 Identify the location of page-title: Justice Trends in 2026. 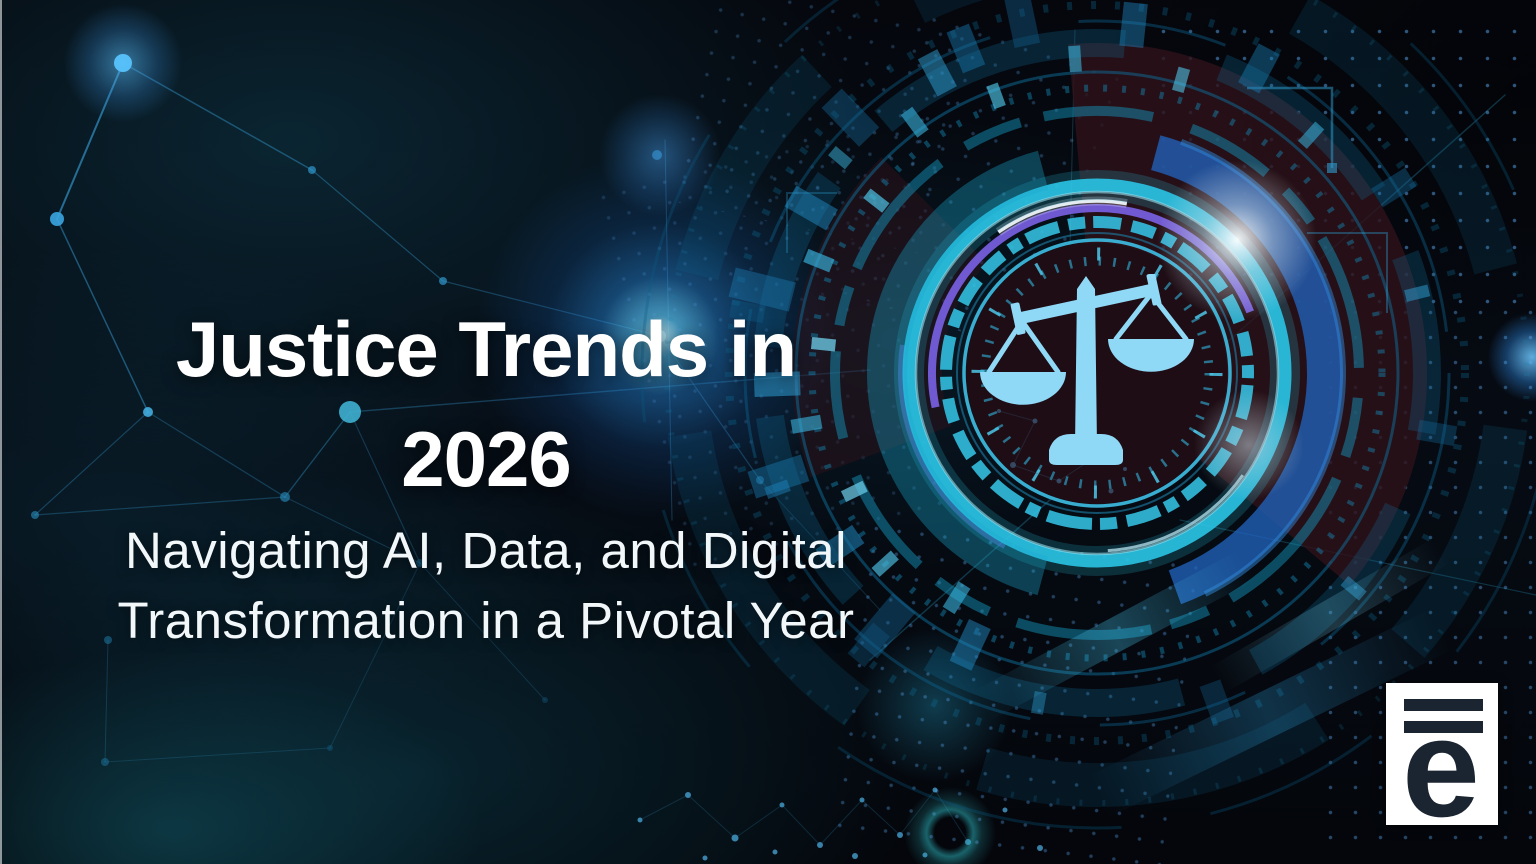
(486, 404).